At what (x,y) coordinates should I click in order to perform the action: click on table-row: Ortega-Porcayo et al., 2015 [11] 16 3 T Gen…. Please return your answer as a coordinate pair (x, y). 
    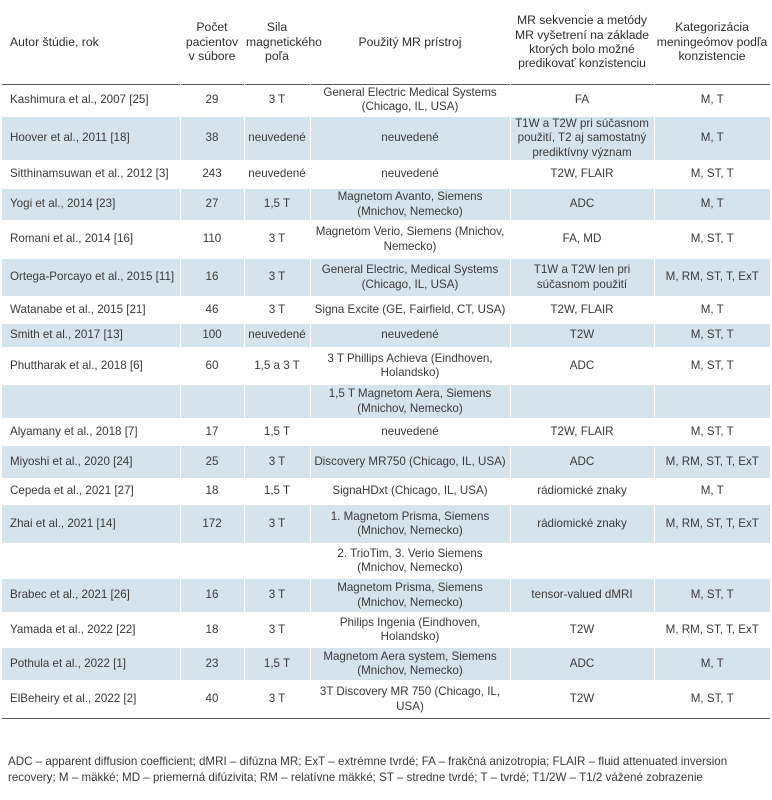
    Looking at the image, I should click on (386, 277).